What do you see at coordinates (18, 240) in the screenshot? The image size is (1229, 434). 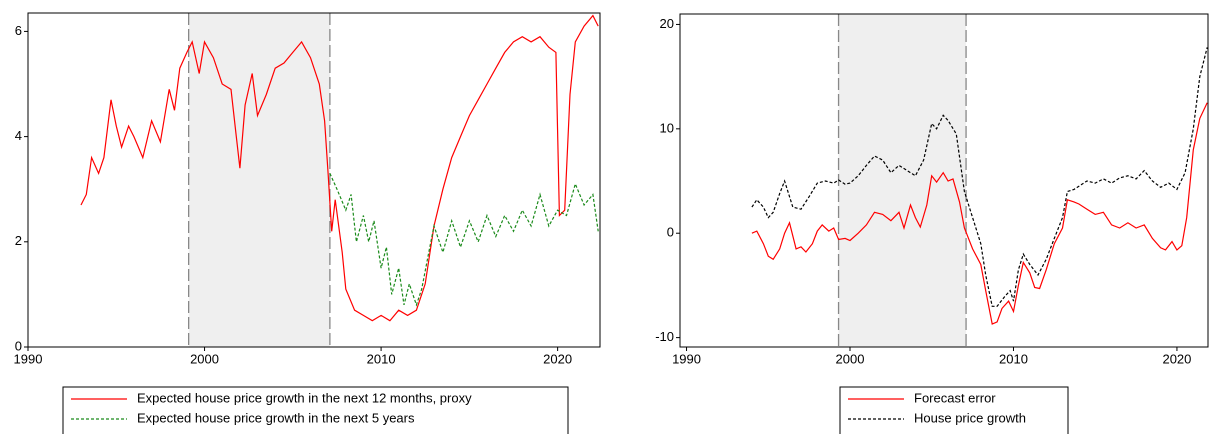 I see `y-tick-label: 2` at bounding box center [18, 240].